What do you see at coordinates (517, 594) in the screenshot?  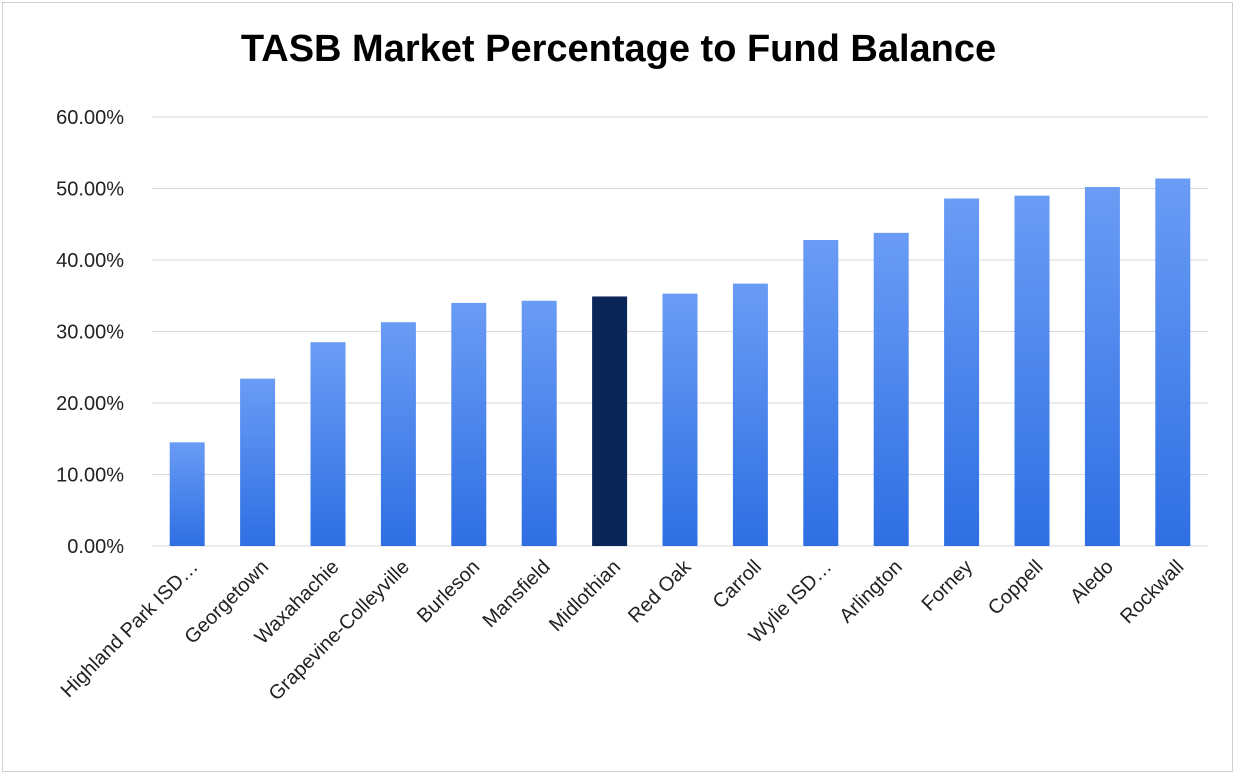 I see `x-tick-label: Mansfield` at bounding box center [517, 594].